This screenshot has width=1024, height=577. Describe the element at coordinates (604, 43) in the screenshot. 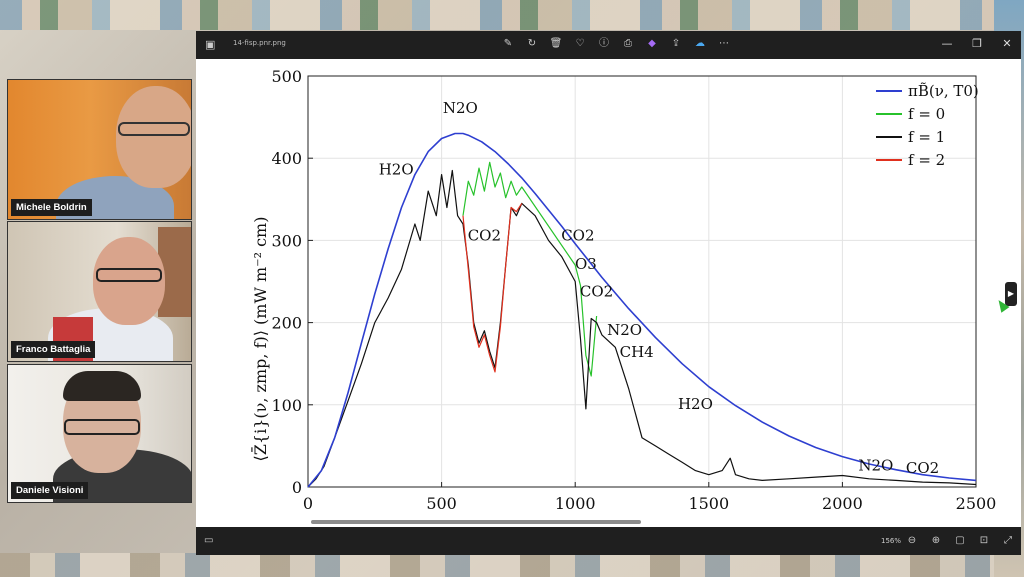

I see `info-icon: ⓘ` at that location.